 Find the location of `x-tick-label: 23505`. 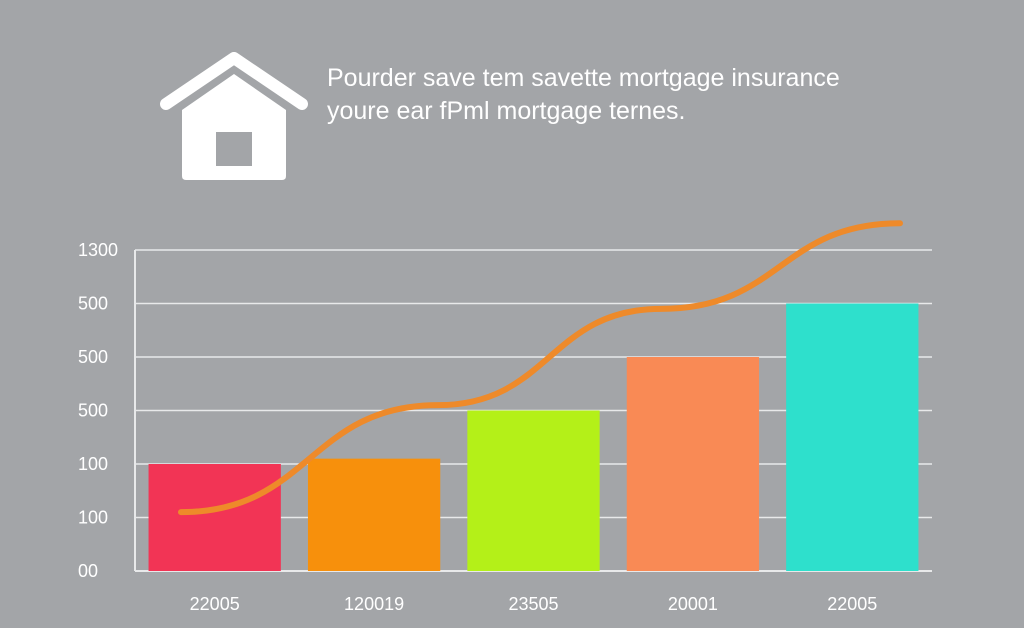

x-tick-label: 23505 is located at coordinates (533, 604).